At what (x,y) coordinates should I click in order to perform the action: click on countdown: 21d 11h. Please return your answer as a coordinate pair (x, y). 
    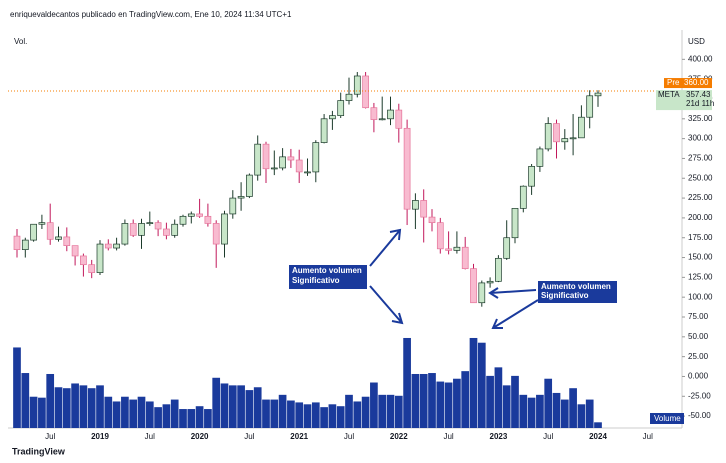
    Looking at the image, I should click on (700, 103).